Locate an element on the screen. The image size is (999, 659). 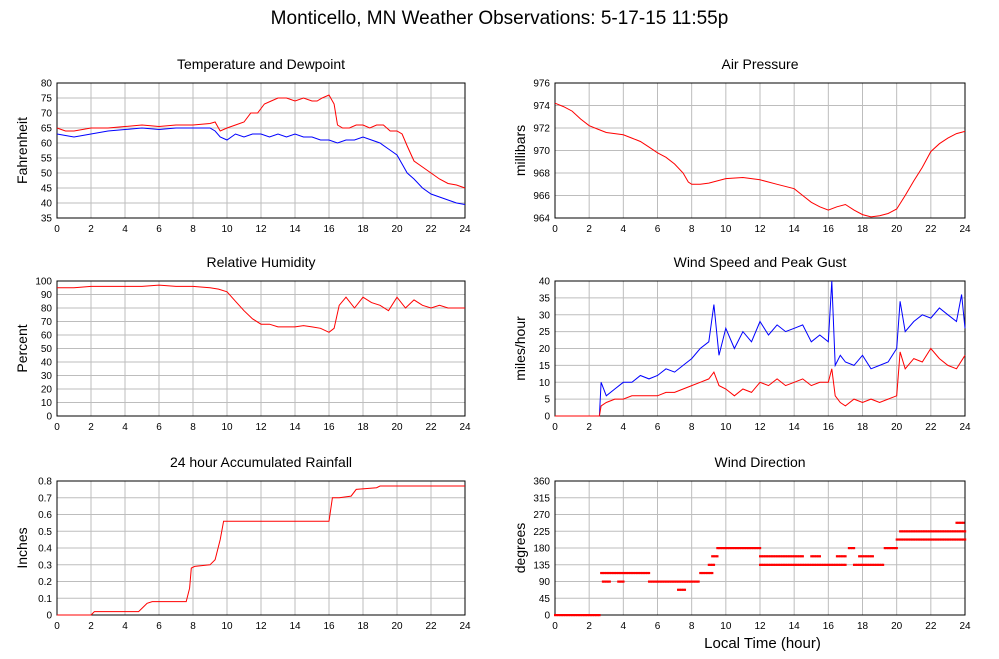
y-tick-label: 30 is located at coordinates (47, 376).